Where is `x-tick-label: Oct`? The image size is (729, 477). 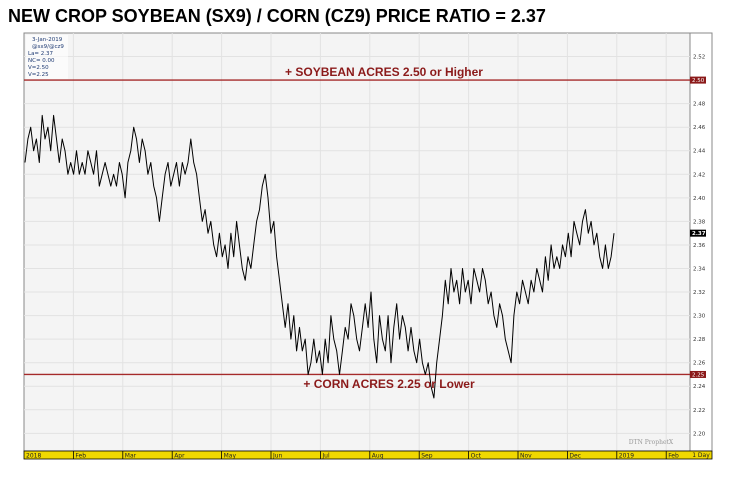
x-tick-label: Oct is located at coordinates (476, 456).